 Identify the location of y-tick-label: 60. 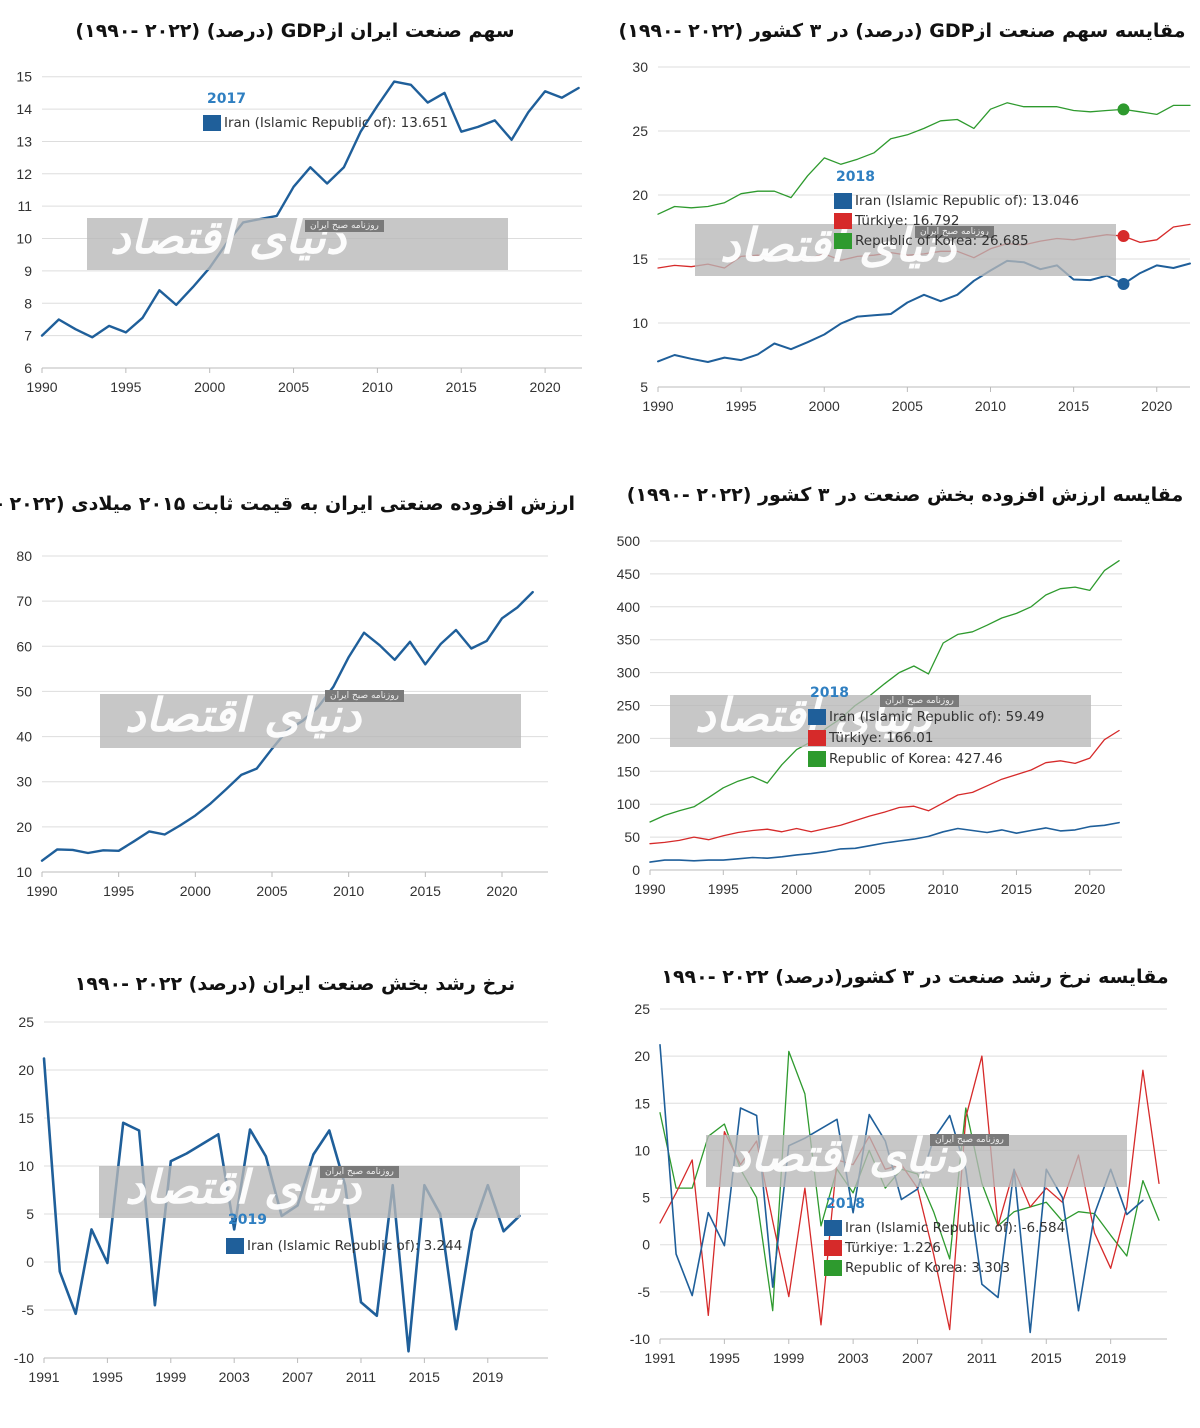
(24, 646).